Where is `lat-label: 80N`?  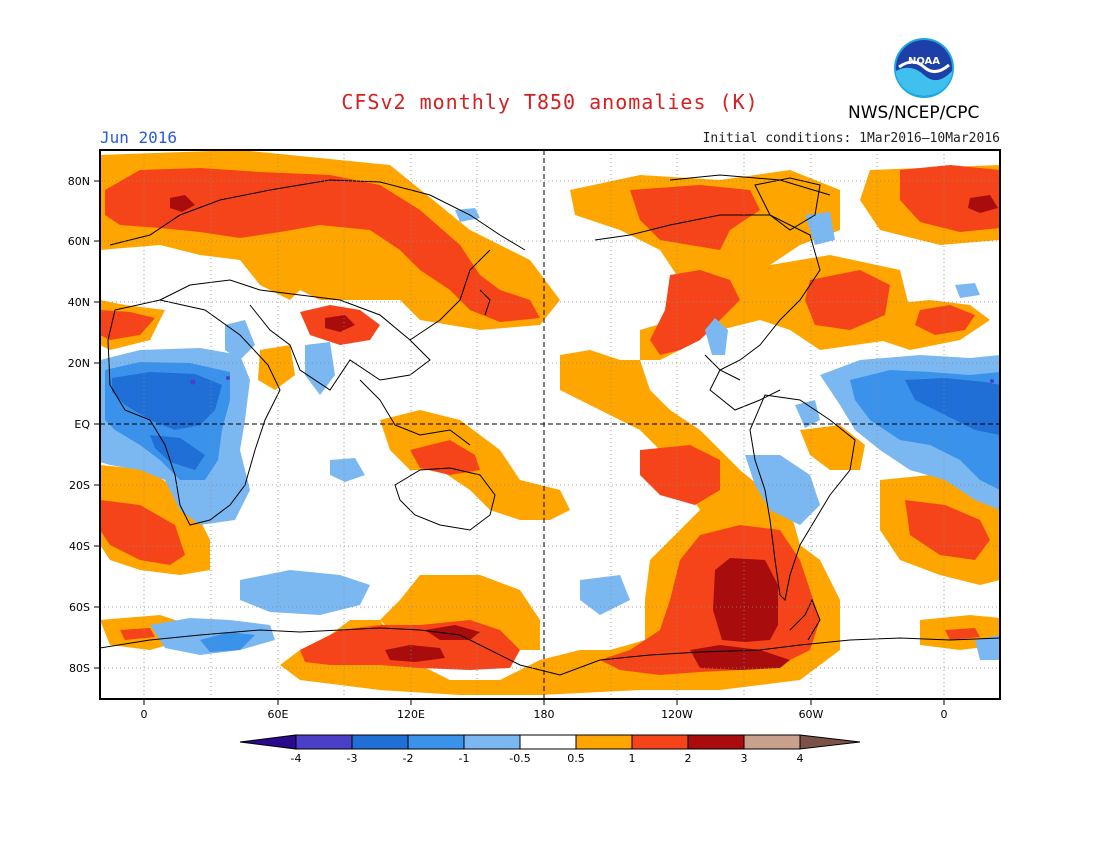
lat-label: 80N is located at coordinates (79, 181).